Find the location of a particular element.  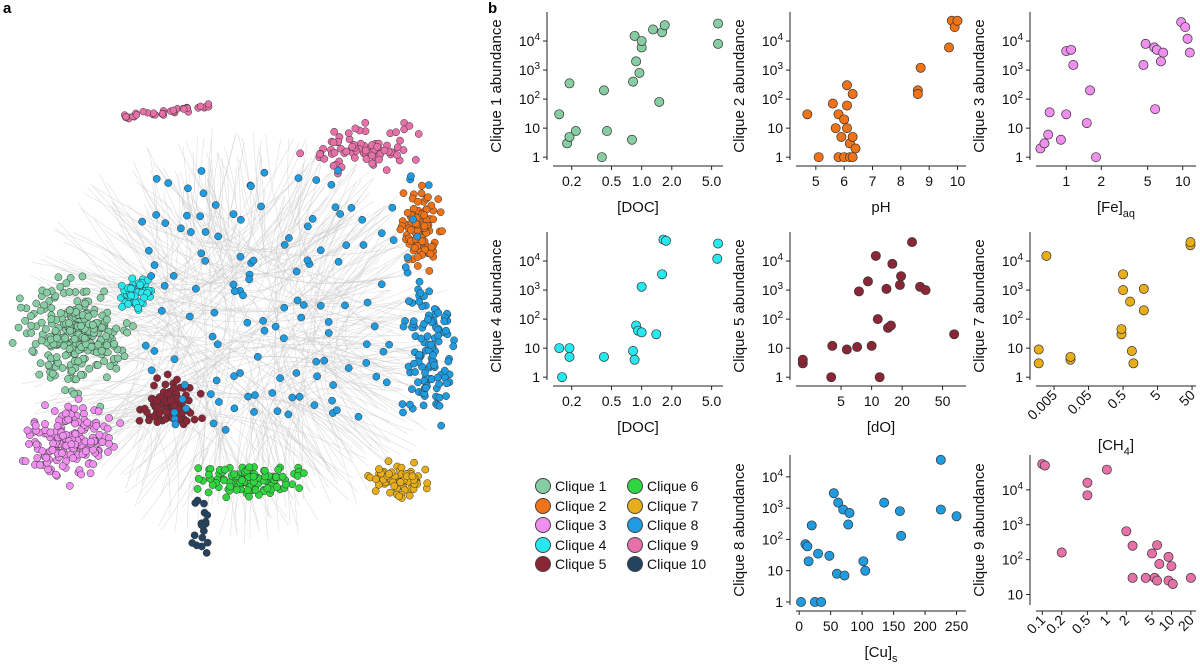

legend-item: Clique 3 is located at coordinates (570, 525).